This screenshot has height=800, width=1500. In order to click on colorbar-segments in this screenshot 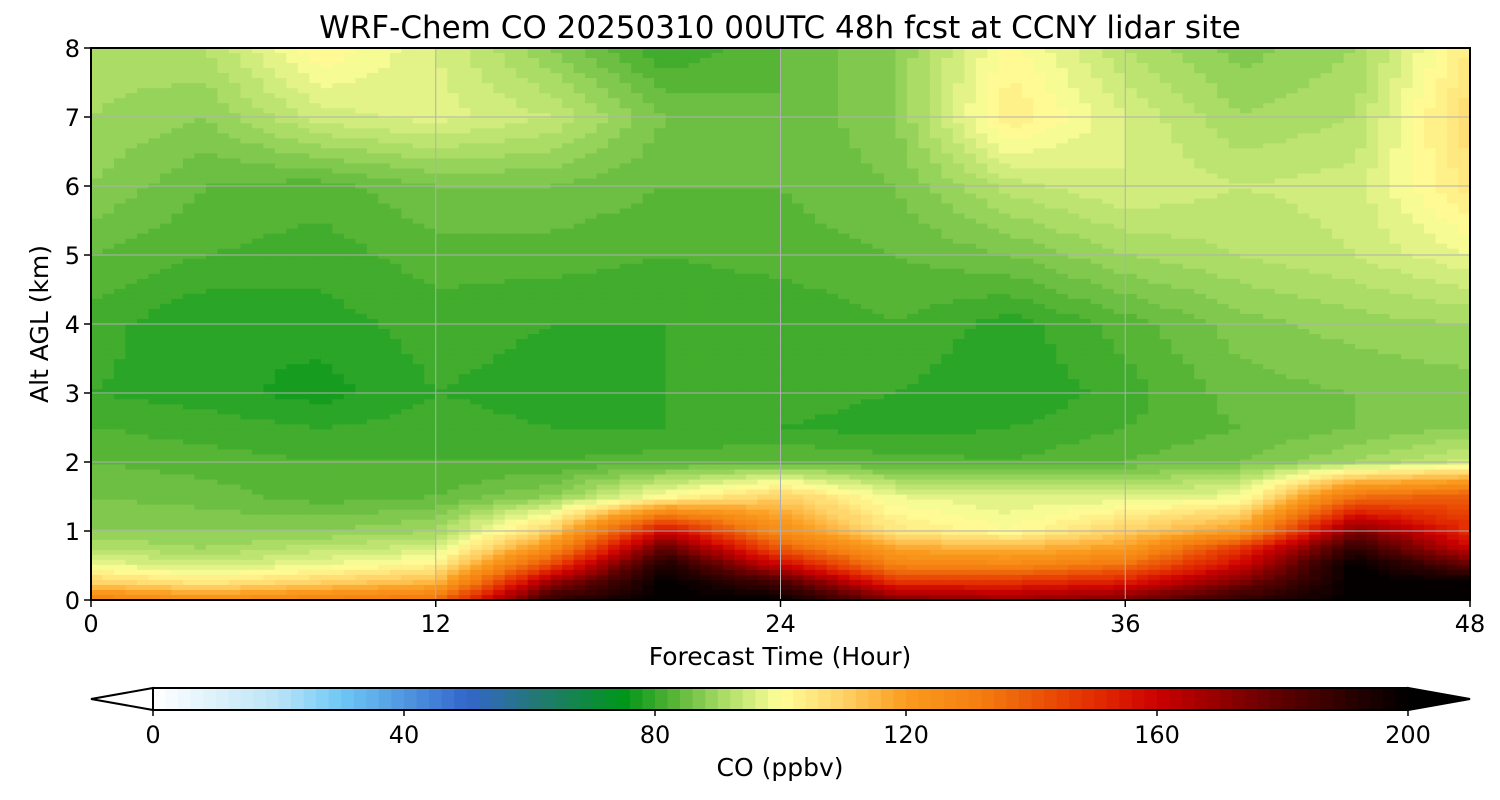, I will do `click(781, 699)`.